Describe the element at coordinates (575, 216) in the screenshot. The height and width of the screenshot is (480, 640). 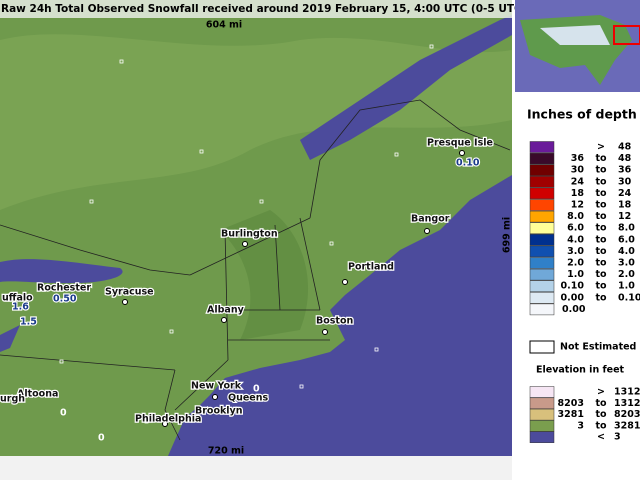
I see `legend-low: 8.0` at that location.